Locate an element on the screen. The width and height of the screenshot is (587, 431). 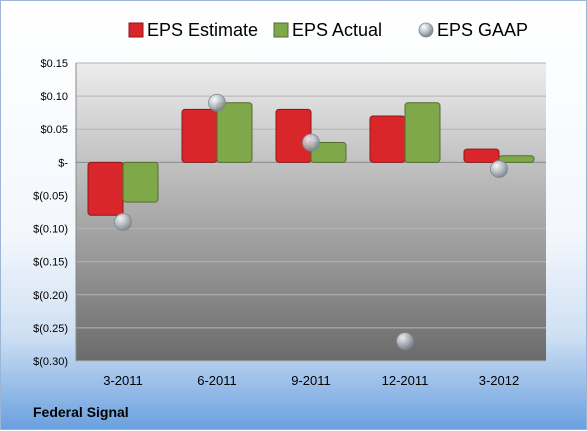
legend: EPS Estimate EPS Actual EPS GAAP is located at coordinates (328, 30).